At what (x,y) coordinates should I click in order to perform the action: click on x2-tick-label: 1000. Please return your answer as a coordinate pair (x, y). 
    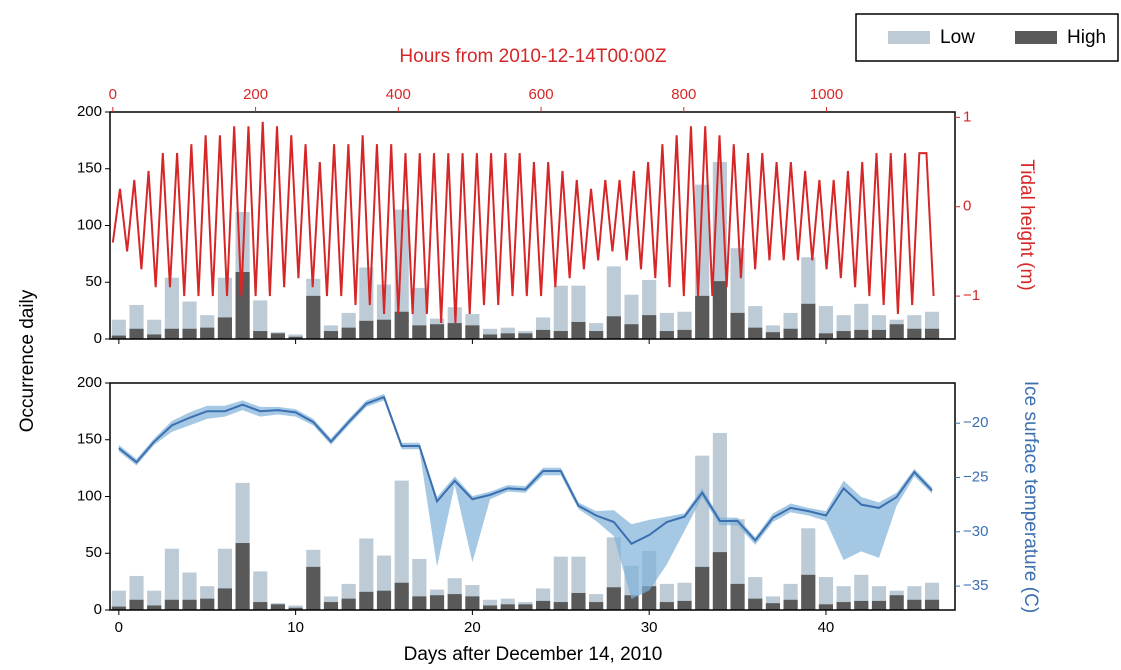
    Looking at the image, I should click on (826, 94).